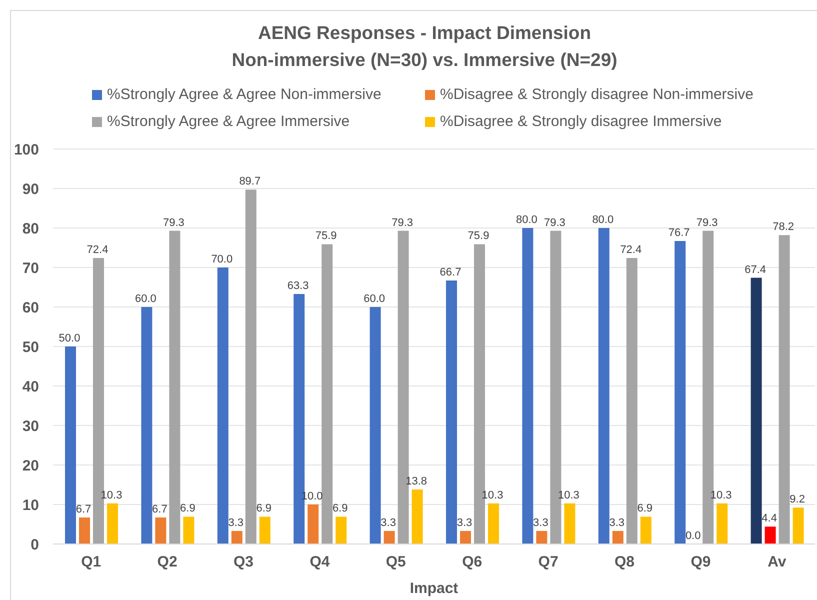 This screenshot has width=817, height=600. What do you see at coordinates (30, 505) in the screenshot?
I see `y-tick-label: 10` at bounding box center [30, 505].